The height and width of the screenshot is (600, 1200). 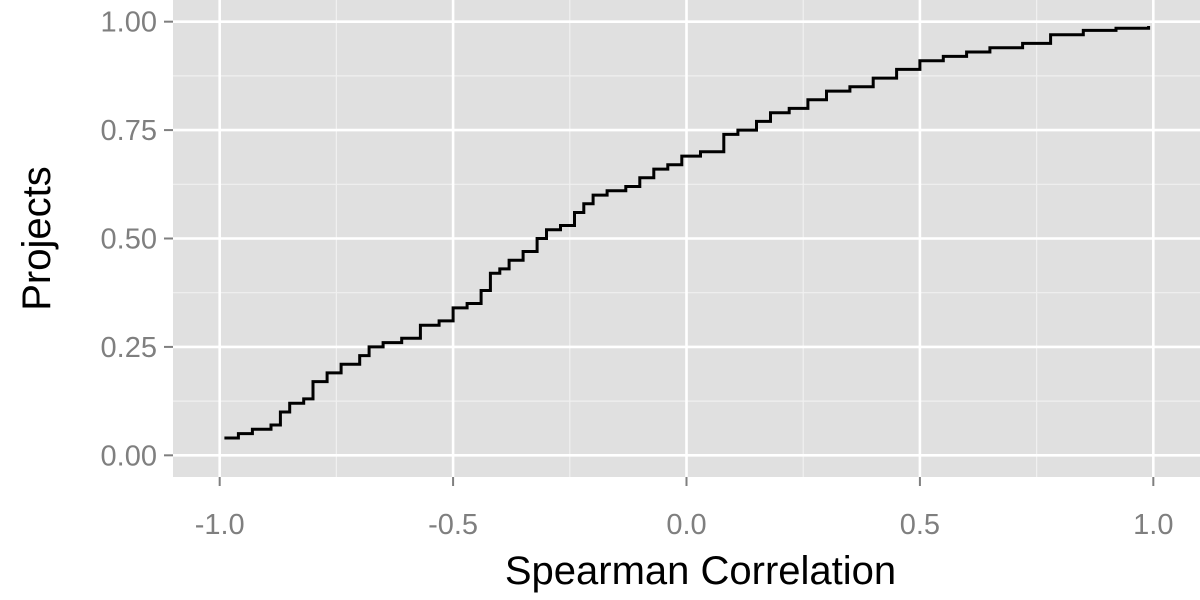 I want to click on x-tick-label: -0.5, so click(x=453, y=525).